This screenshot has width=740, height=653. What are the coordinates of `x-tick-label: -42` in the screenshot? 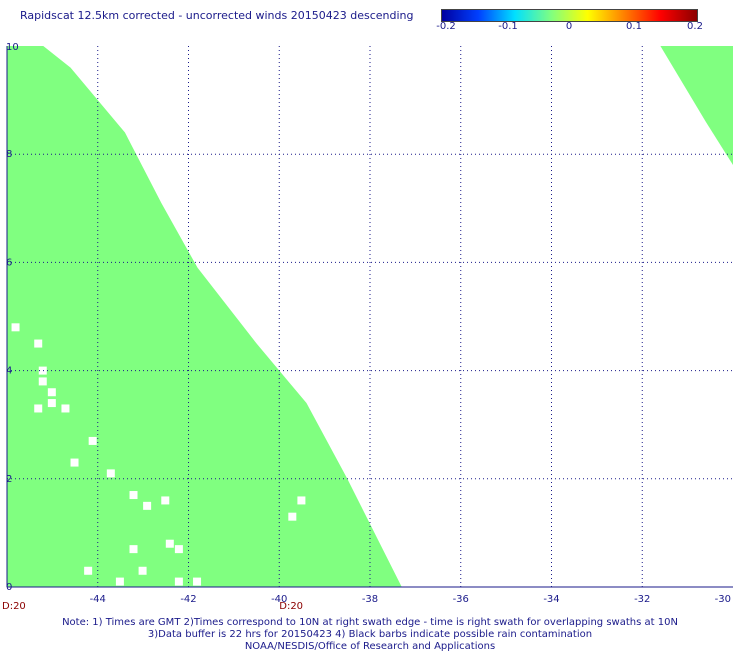 It's located at (188, 599).